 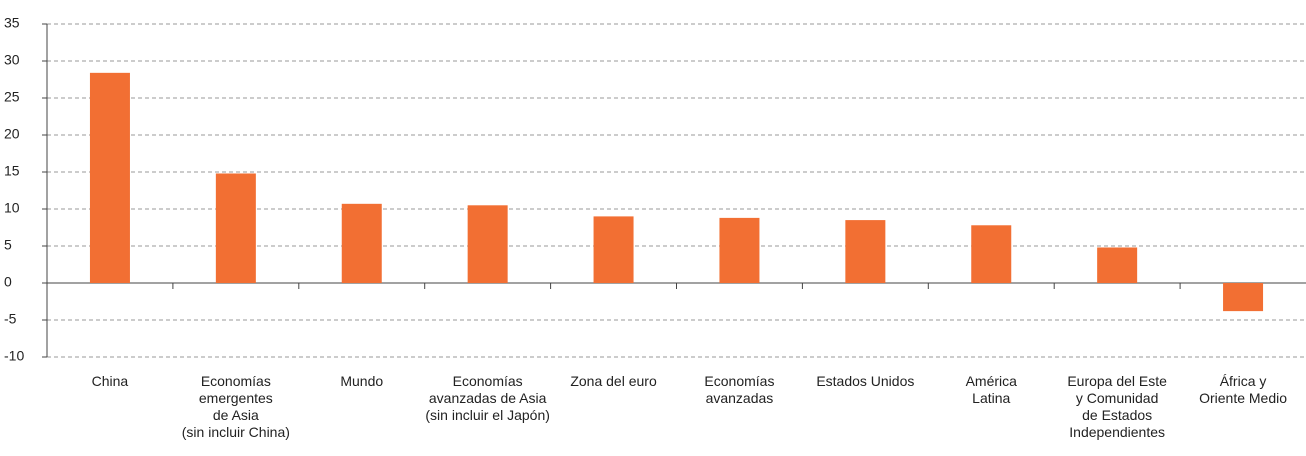 I want to click on x-tick-label: Mundo, so click(x=361, y=381).